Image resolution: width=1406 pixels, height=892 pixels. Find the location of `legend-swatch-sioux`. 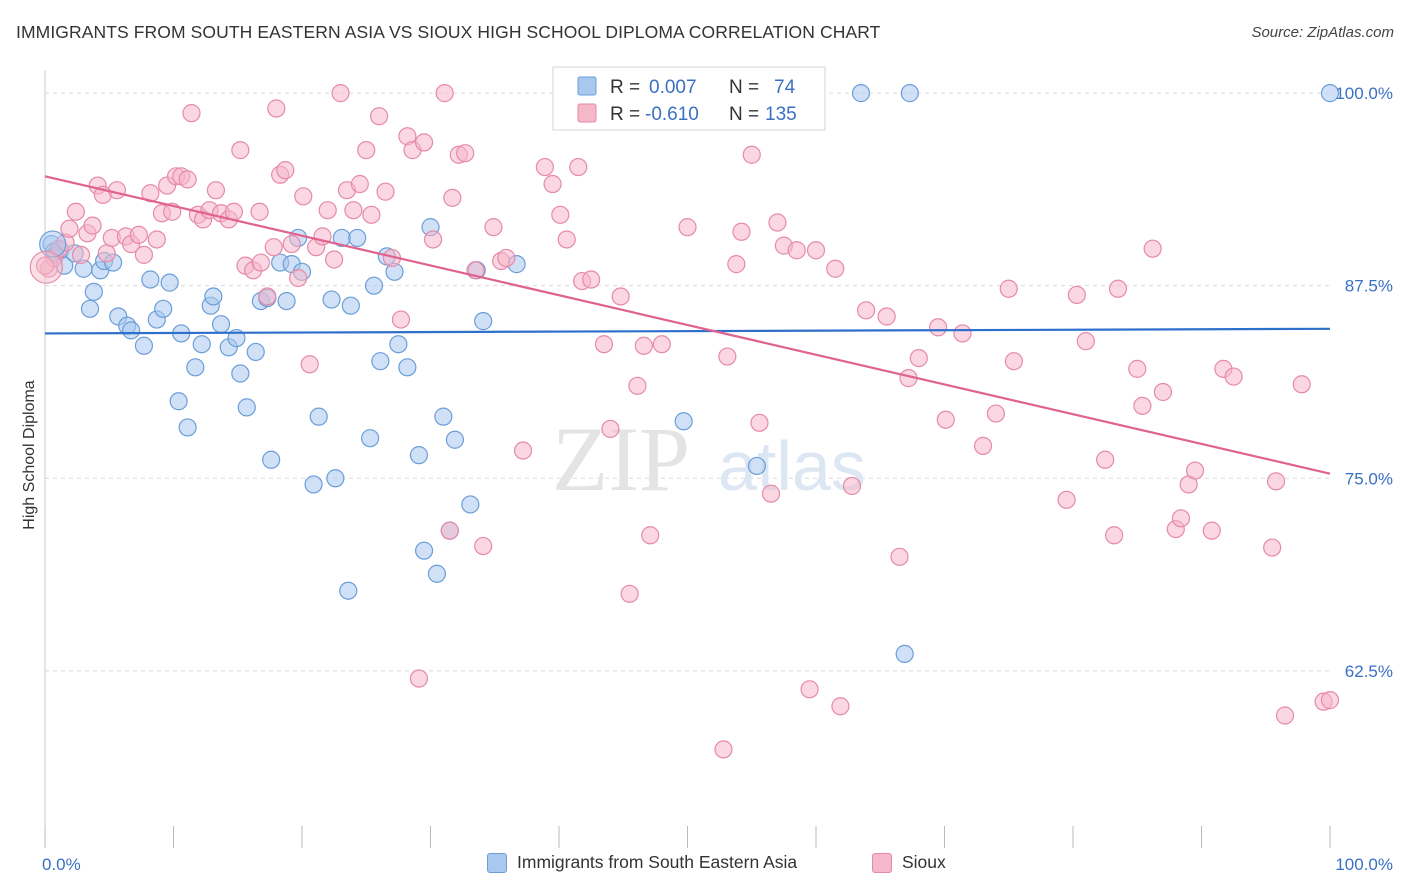

legend-swatch-sioux is located at coordinates (882, 862).